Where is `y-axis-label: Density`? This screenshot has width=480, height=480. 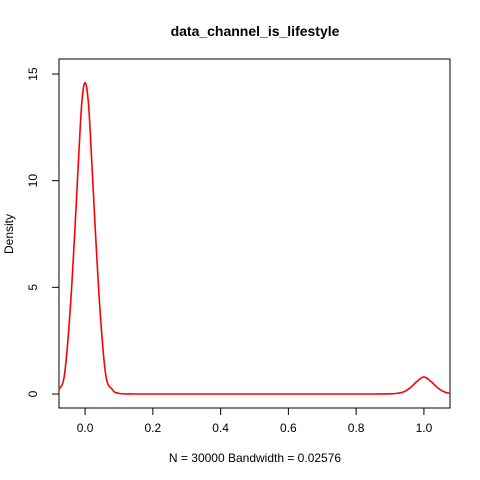
y-axis-label: Density is located at coordinates (9, 234).